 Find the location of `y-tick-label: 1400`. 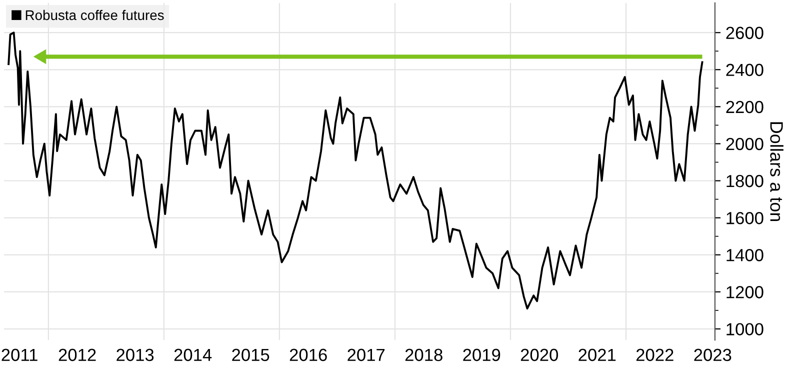

y-tick-label: 1400 is located at coordinates (745, 255).